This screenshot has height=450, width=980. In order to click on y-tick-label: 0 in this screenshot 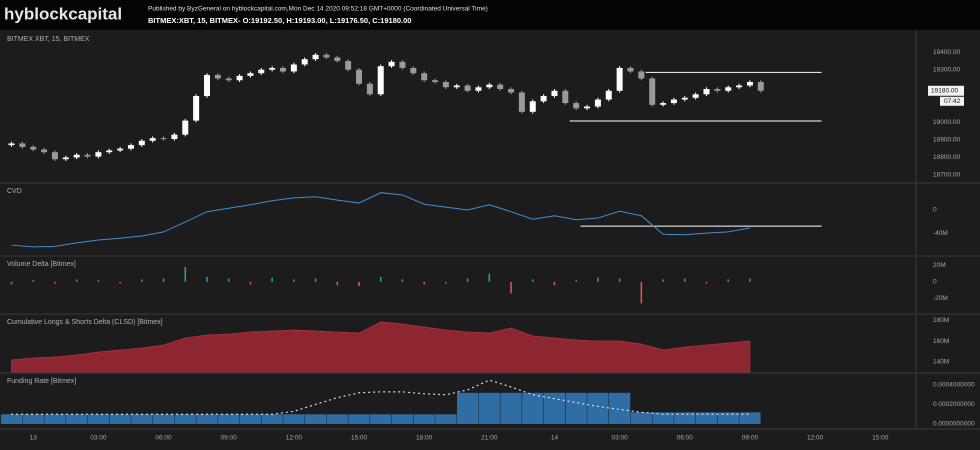, I will do `click(935, 282)`.